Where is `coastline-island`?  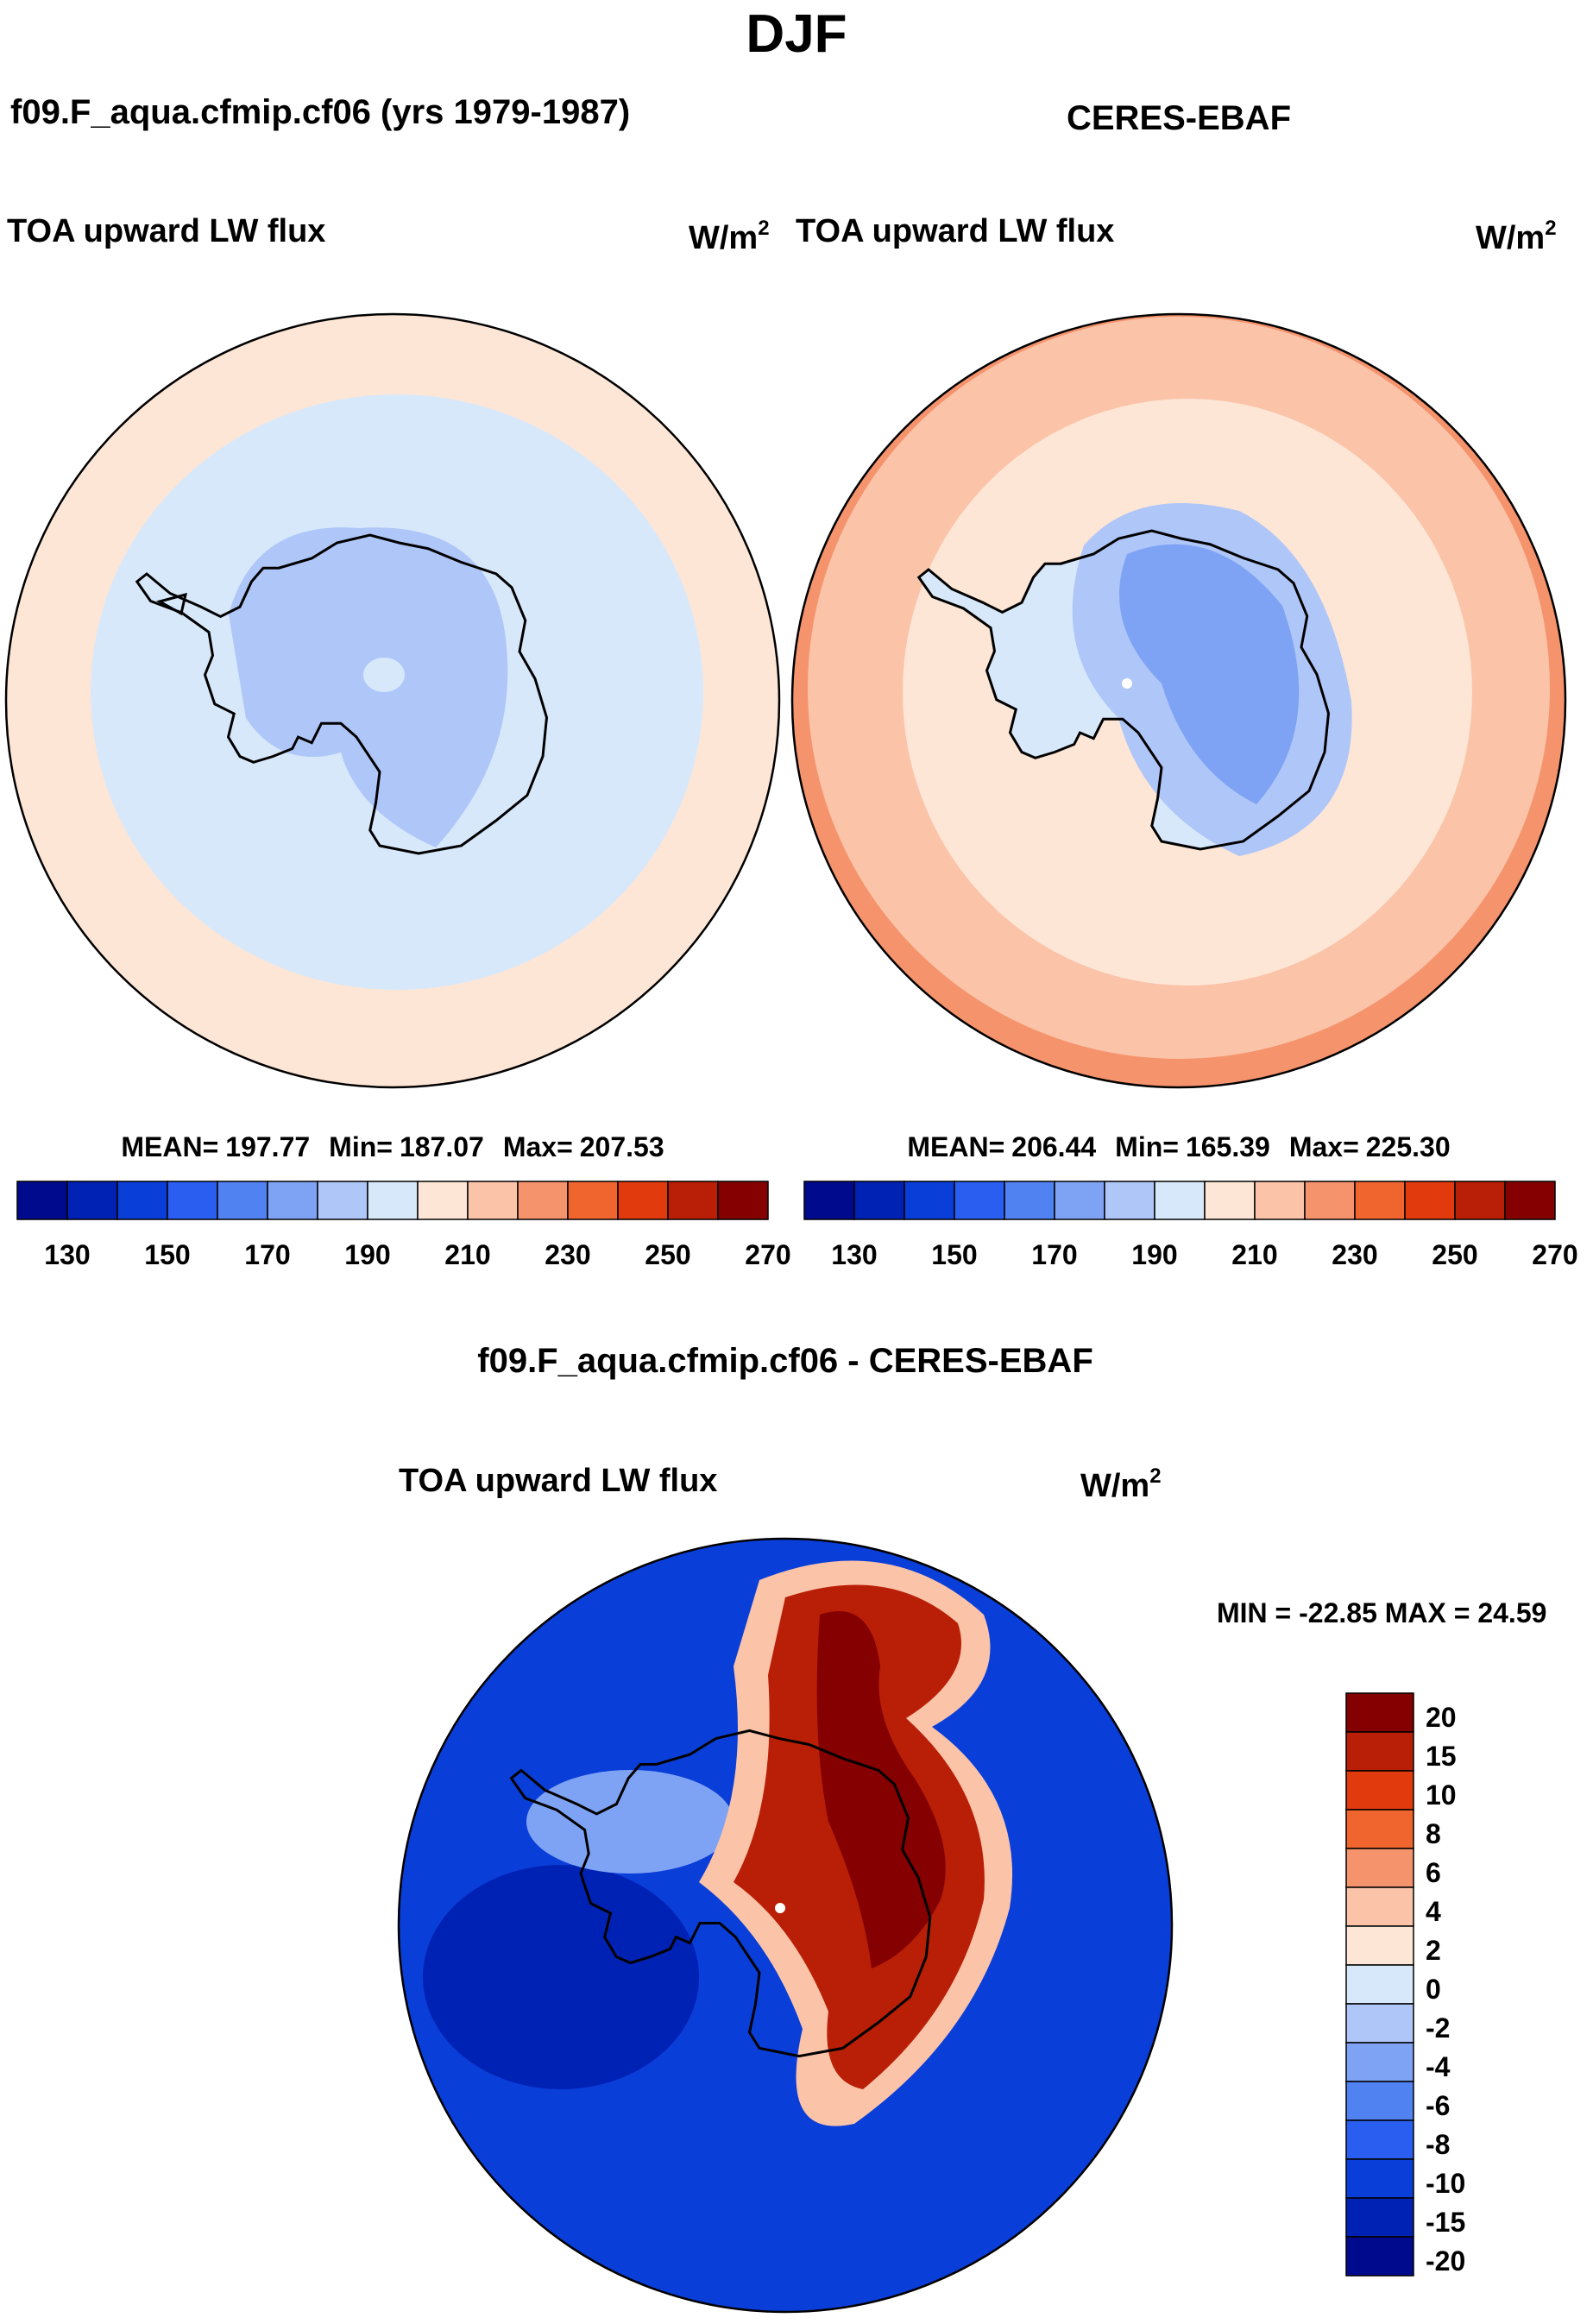
coastline-island is located at coordinates (172, 604).